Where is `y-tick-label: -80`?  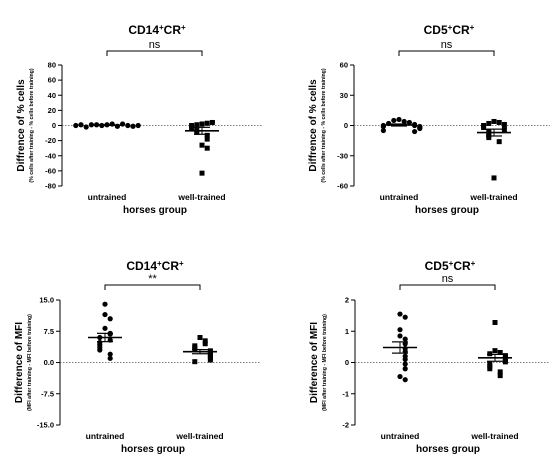 y-tick-label: -80 is located at coordinates (50, 186).